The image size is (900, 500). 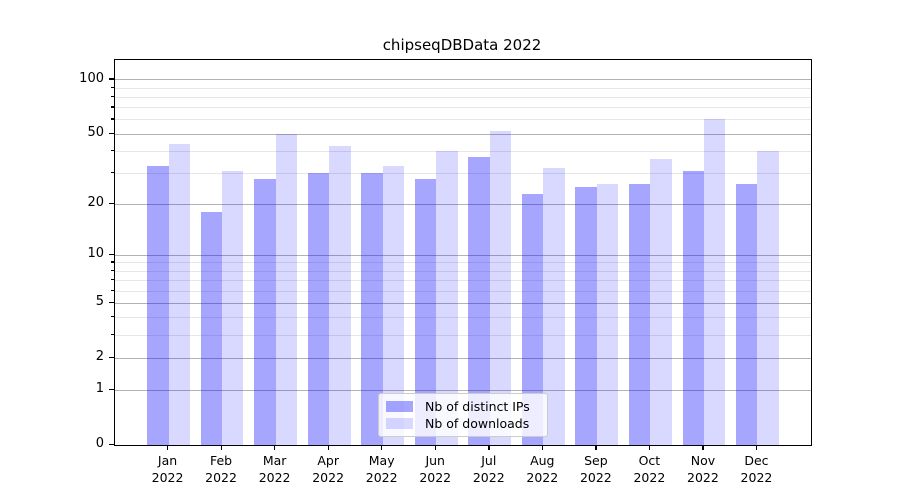 What do you see at coordinates (167, 469) in the screenshot?
I see `x-tick-label-jan-2022: Jan 2022` at bounding box center [167, 469].